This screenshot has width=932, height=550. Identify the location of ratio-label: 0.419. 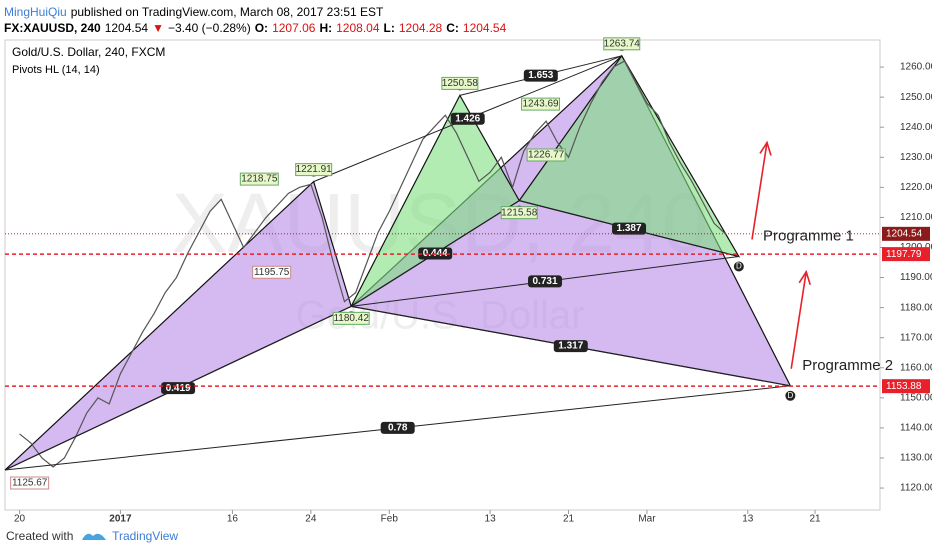
(178, 388).